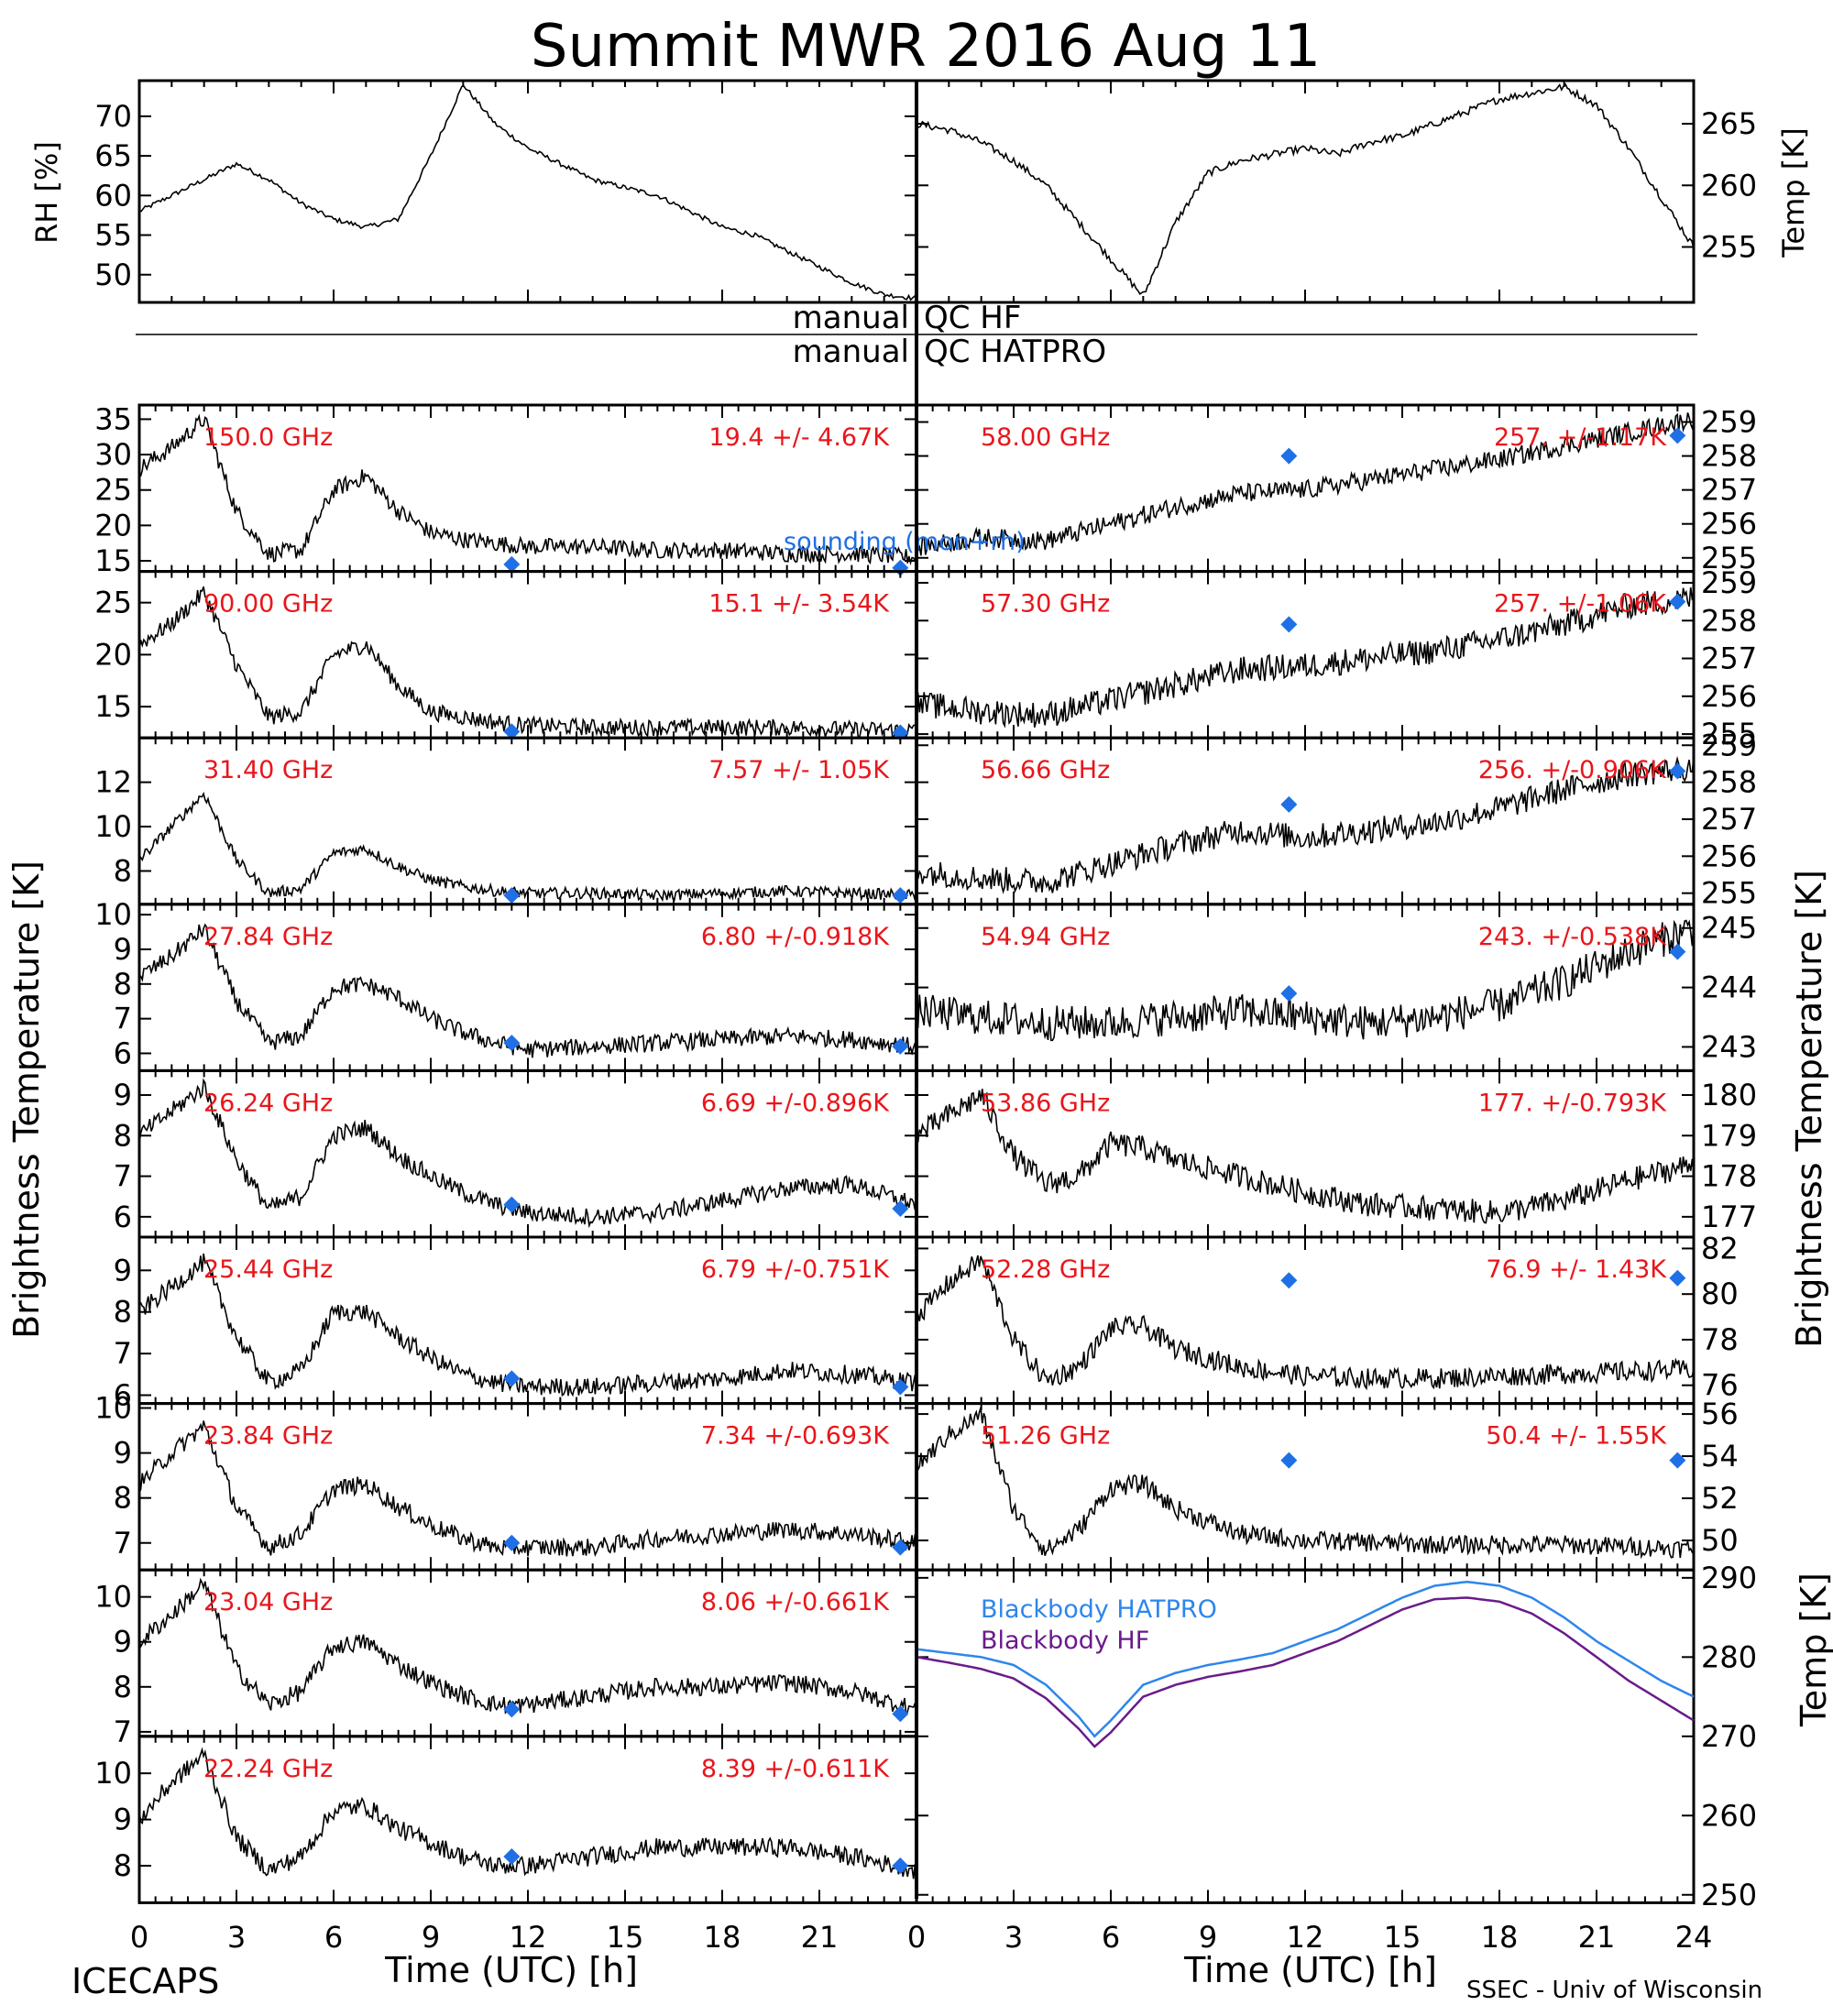  Describe the element at coordinates (113, 560) in the screenshot. I see `ch150-ytick-label: 15` at that location.